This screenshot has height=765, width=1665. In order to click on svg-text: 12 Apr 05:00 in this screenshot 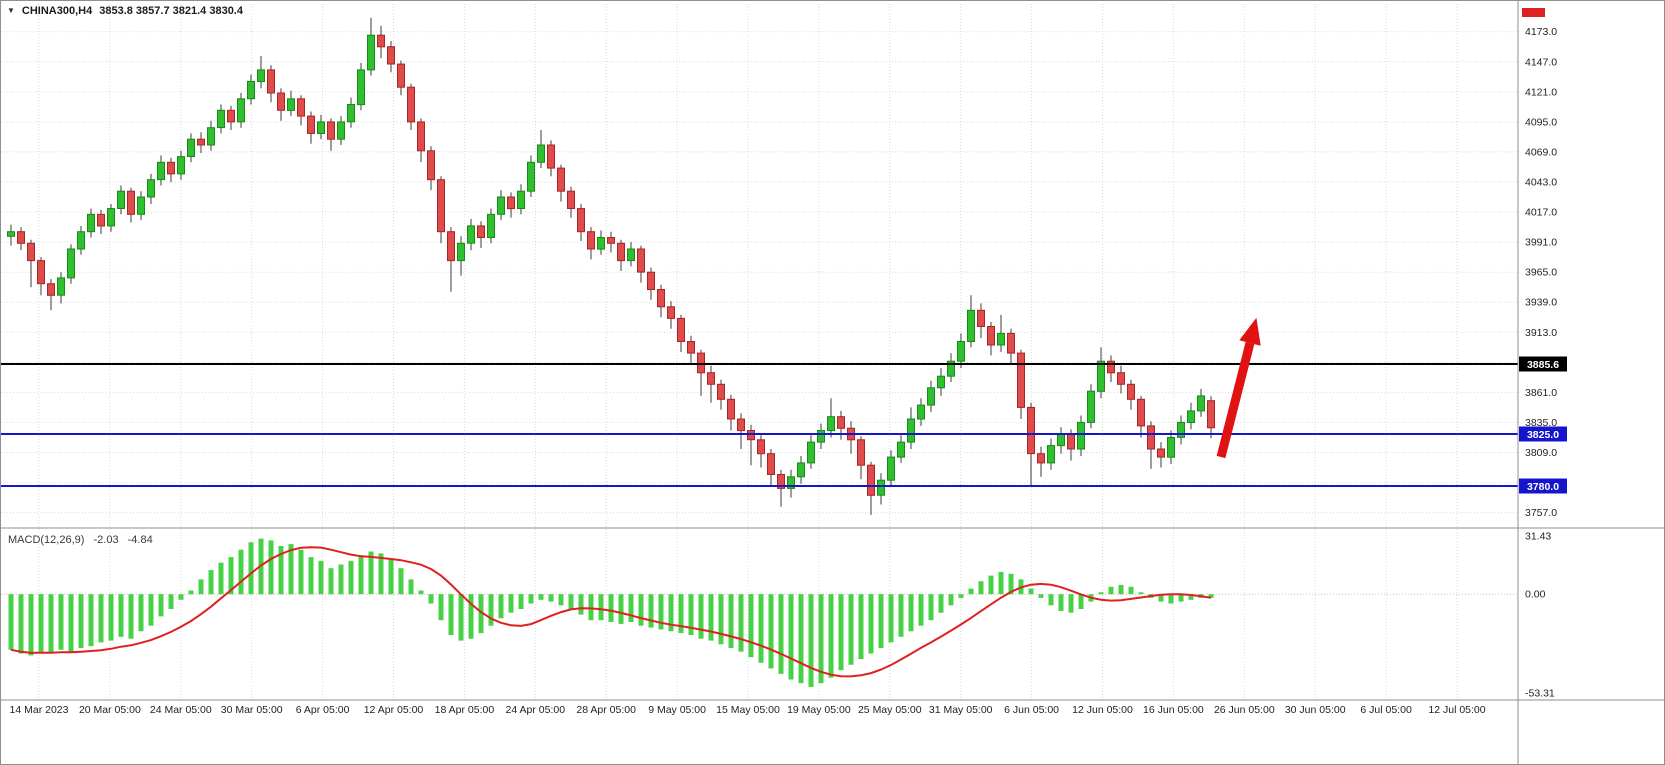, I will do `click(394, 710)`.